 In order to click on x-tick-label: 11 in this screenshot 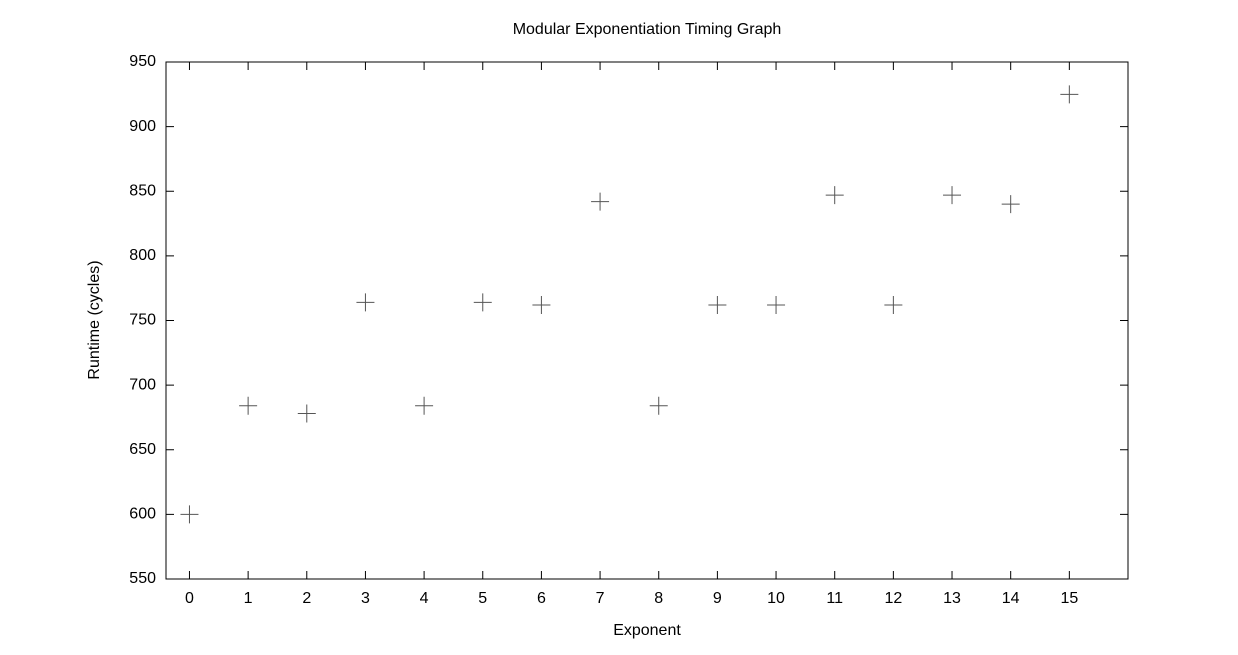, I will do `click(834, 598)`.